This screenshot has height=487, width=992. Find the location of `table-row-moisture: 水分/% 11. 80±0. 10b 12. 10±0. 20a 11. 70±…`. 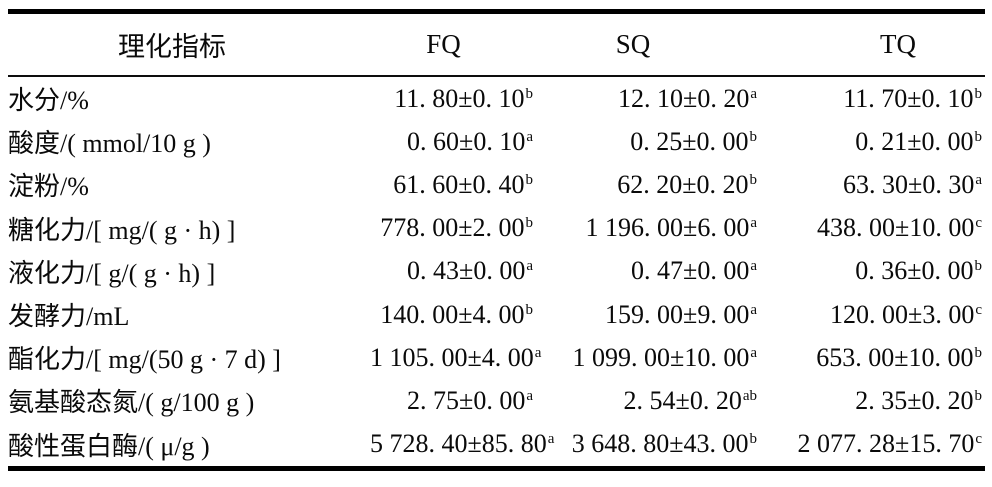

table-row-moisture: 水分/% 11. 80±0. 10b 12. 10±0. 20a 11. 70±… is located at coordinates (496, 98).